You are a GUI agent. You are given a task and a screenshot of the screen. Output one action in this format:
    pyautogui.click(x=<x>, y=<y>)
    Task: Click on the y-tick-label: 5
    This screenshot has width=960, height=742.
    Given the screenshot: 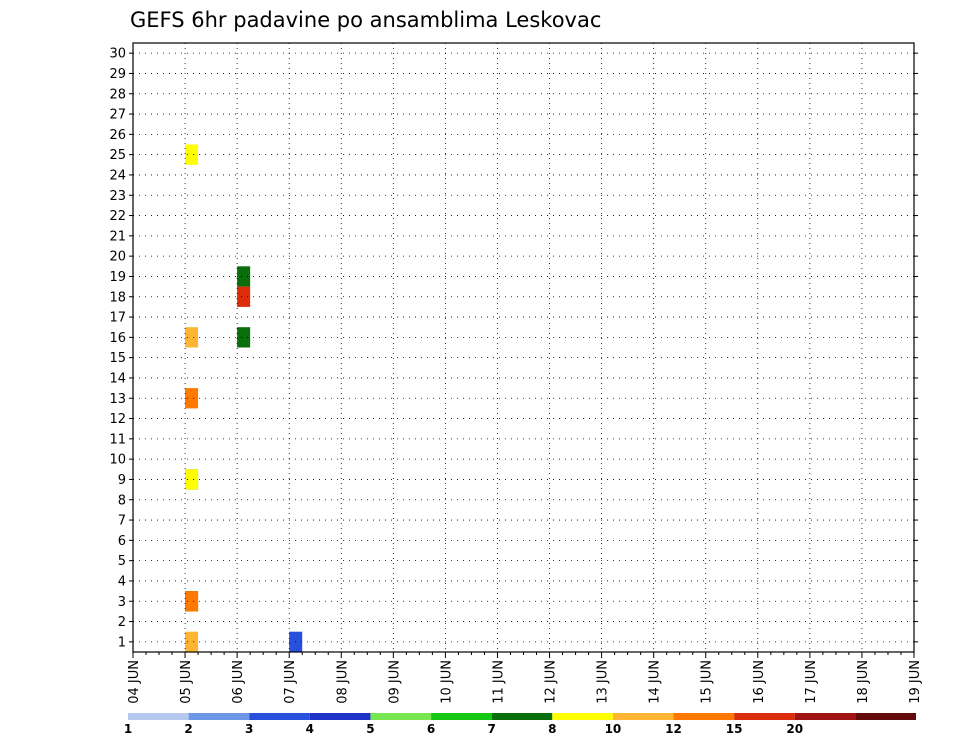 What is the action you would take?
    pyautogui.click(x=122, y=561)
    